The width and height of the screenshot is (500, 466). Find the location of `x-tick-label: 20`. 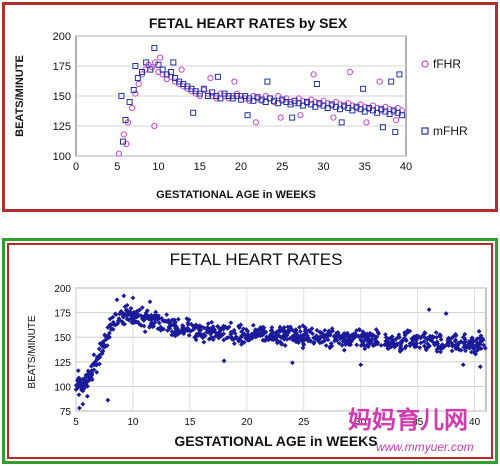

x-tick-label: 20 is located at coordinates (241, 167).